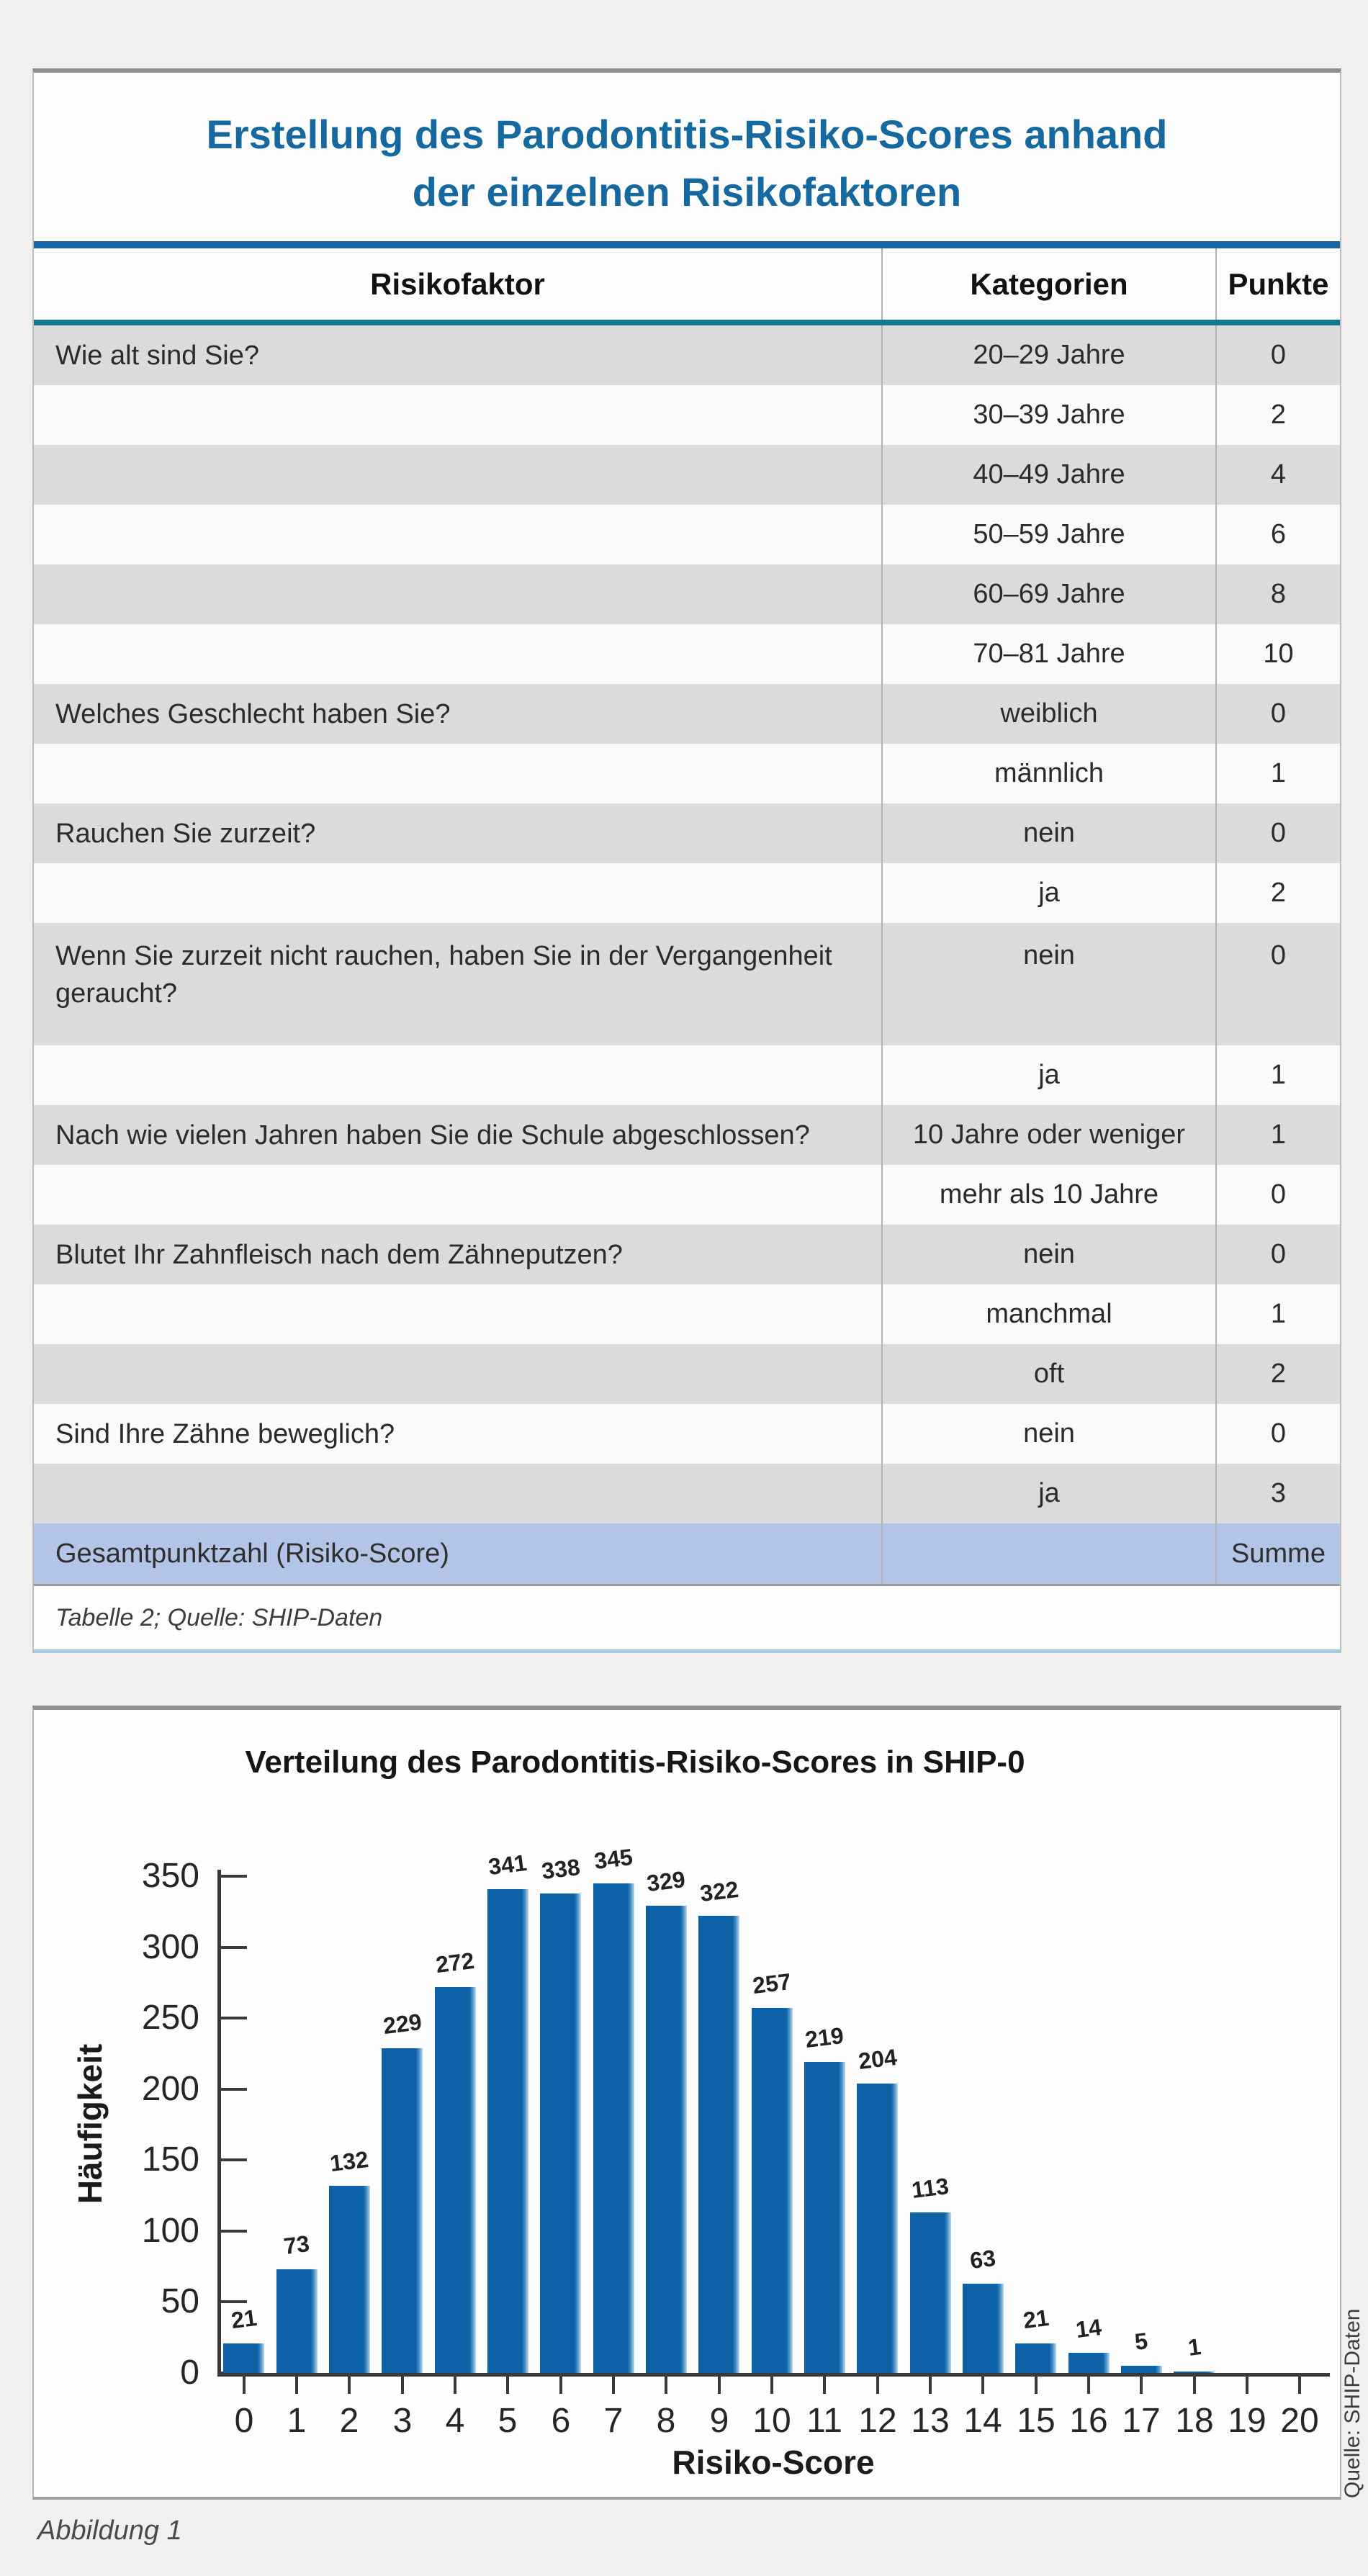 The height and width of the screenshot is (2576, 1368). What do you see at coordinates (1048, 714) in the screenshot?
I see `row-category: weiblich` at bounding box center [1048, 714].